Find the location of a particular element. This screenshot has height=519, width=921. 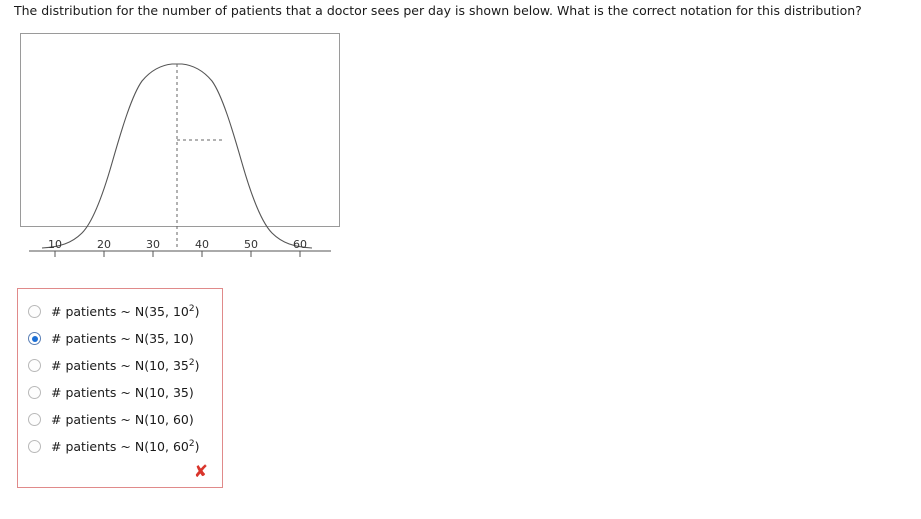

answer-option-0: # patients ~ N(35, 102) is located at coordinates (120, 311).